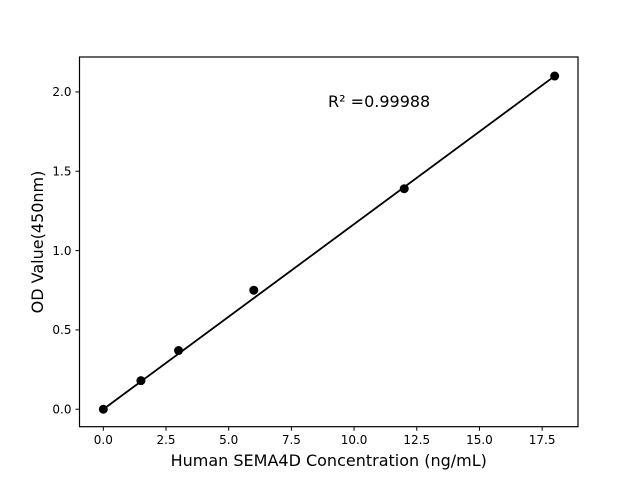  I want to click on y-axis-ticks: 0.0 0.5 1.0 1.5 2.0, so click(66, 250).